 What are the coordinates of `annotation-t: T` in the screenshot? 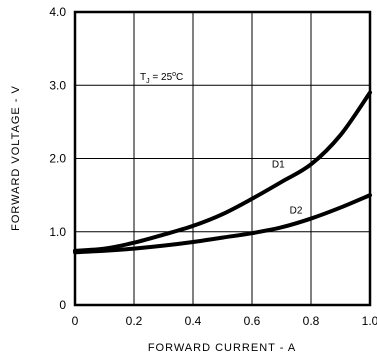 It's located at (143, 77).